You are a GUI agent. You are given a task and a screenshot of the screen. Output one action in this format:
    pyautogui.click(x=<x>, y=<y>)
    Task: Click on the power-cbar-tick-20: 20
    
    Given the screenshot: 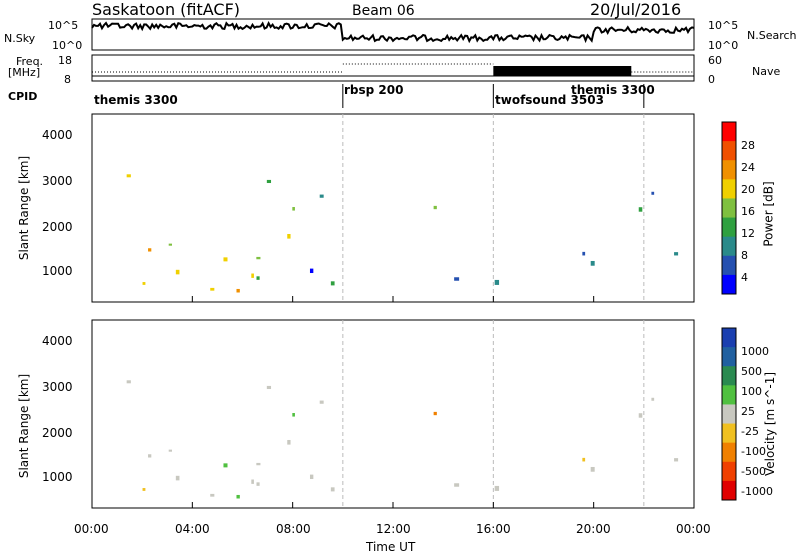 What is the action you would take?
    pyautogui.click(x=748, y=189)
    